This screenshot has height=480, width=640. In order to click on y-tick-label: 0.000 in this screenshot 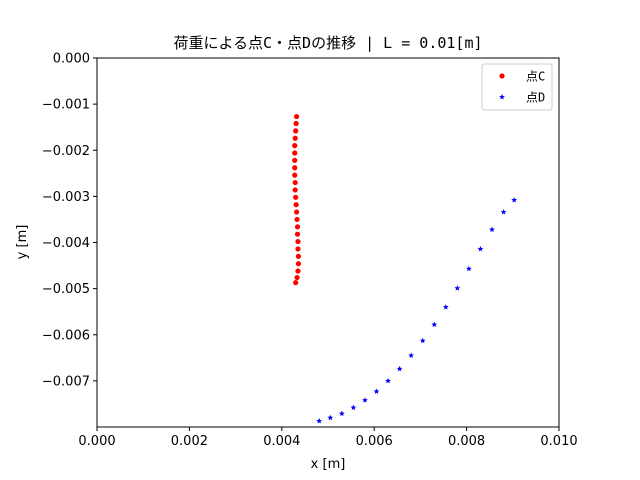, I will do `click(71, 59)`.